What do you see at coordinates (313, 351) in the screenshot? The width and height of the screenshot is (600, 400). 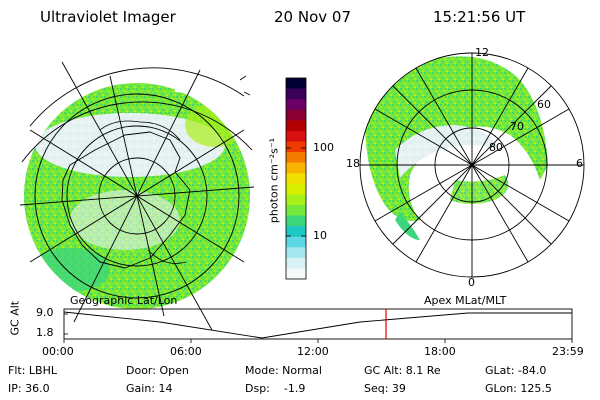 I see `time-tick-1200: 12:00` at bounding box center [313, 351].